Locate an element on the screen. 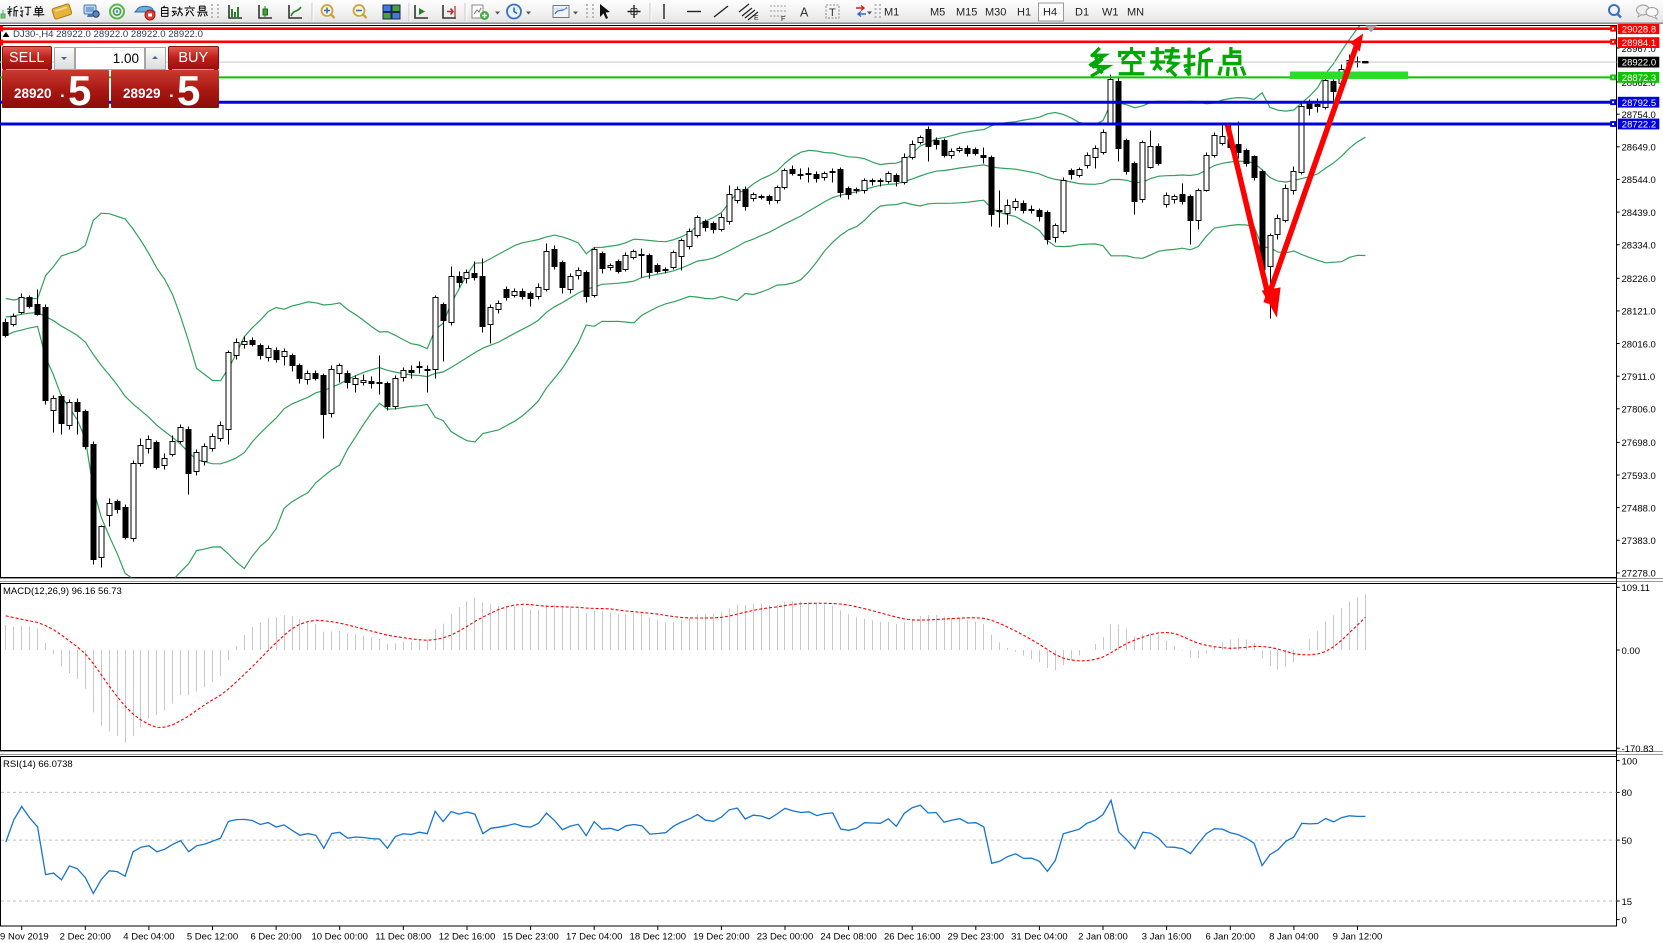  svg-text: 0.00 is located at coordinates (1631, 651).